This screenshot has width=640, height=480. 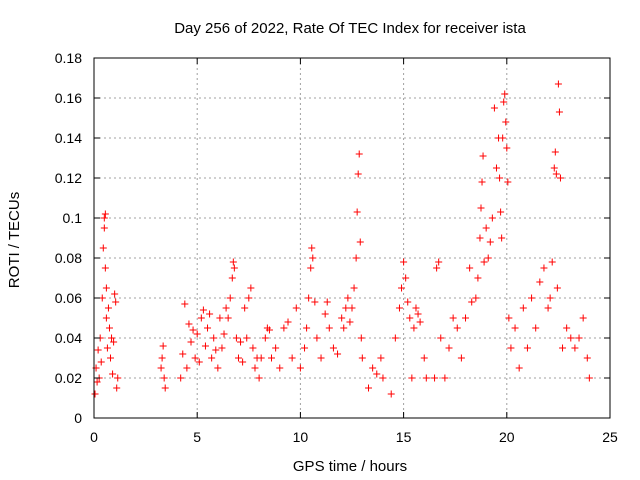 What do you see at coordinates (68, 298) in the screenshot?
I see `y-tick-label: 0.06` at bounding box center [68, 298].